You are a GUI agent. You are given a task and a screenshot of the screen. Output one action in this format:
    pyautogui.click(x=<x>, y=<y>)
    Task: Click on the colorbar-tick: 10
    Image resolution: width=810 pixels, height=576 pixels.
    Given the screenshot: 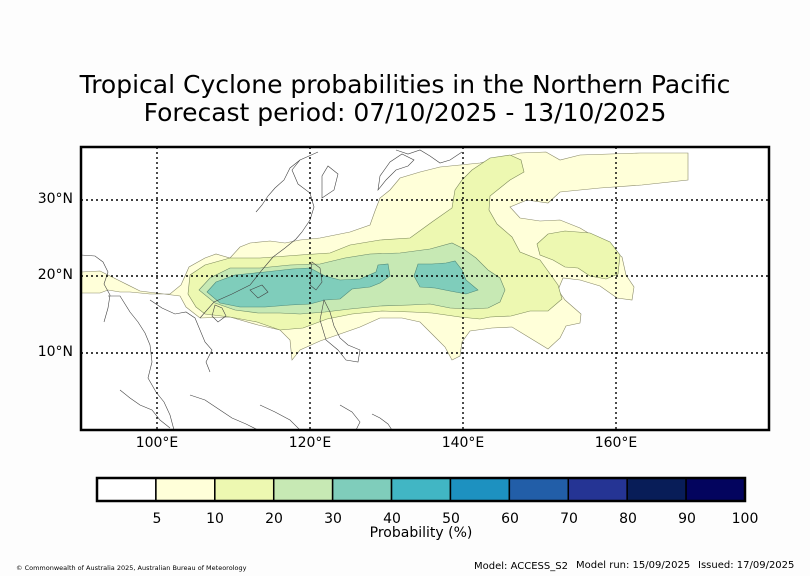 What is the action you would take?
    pyautogui.click(x=215, y=519)
    